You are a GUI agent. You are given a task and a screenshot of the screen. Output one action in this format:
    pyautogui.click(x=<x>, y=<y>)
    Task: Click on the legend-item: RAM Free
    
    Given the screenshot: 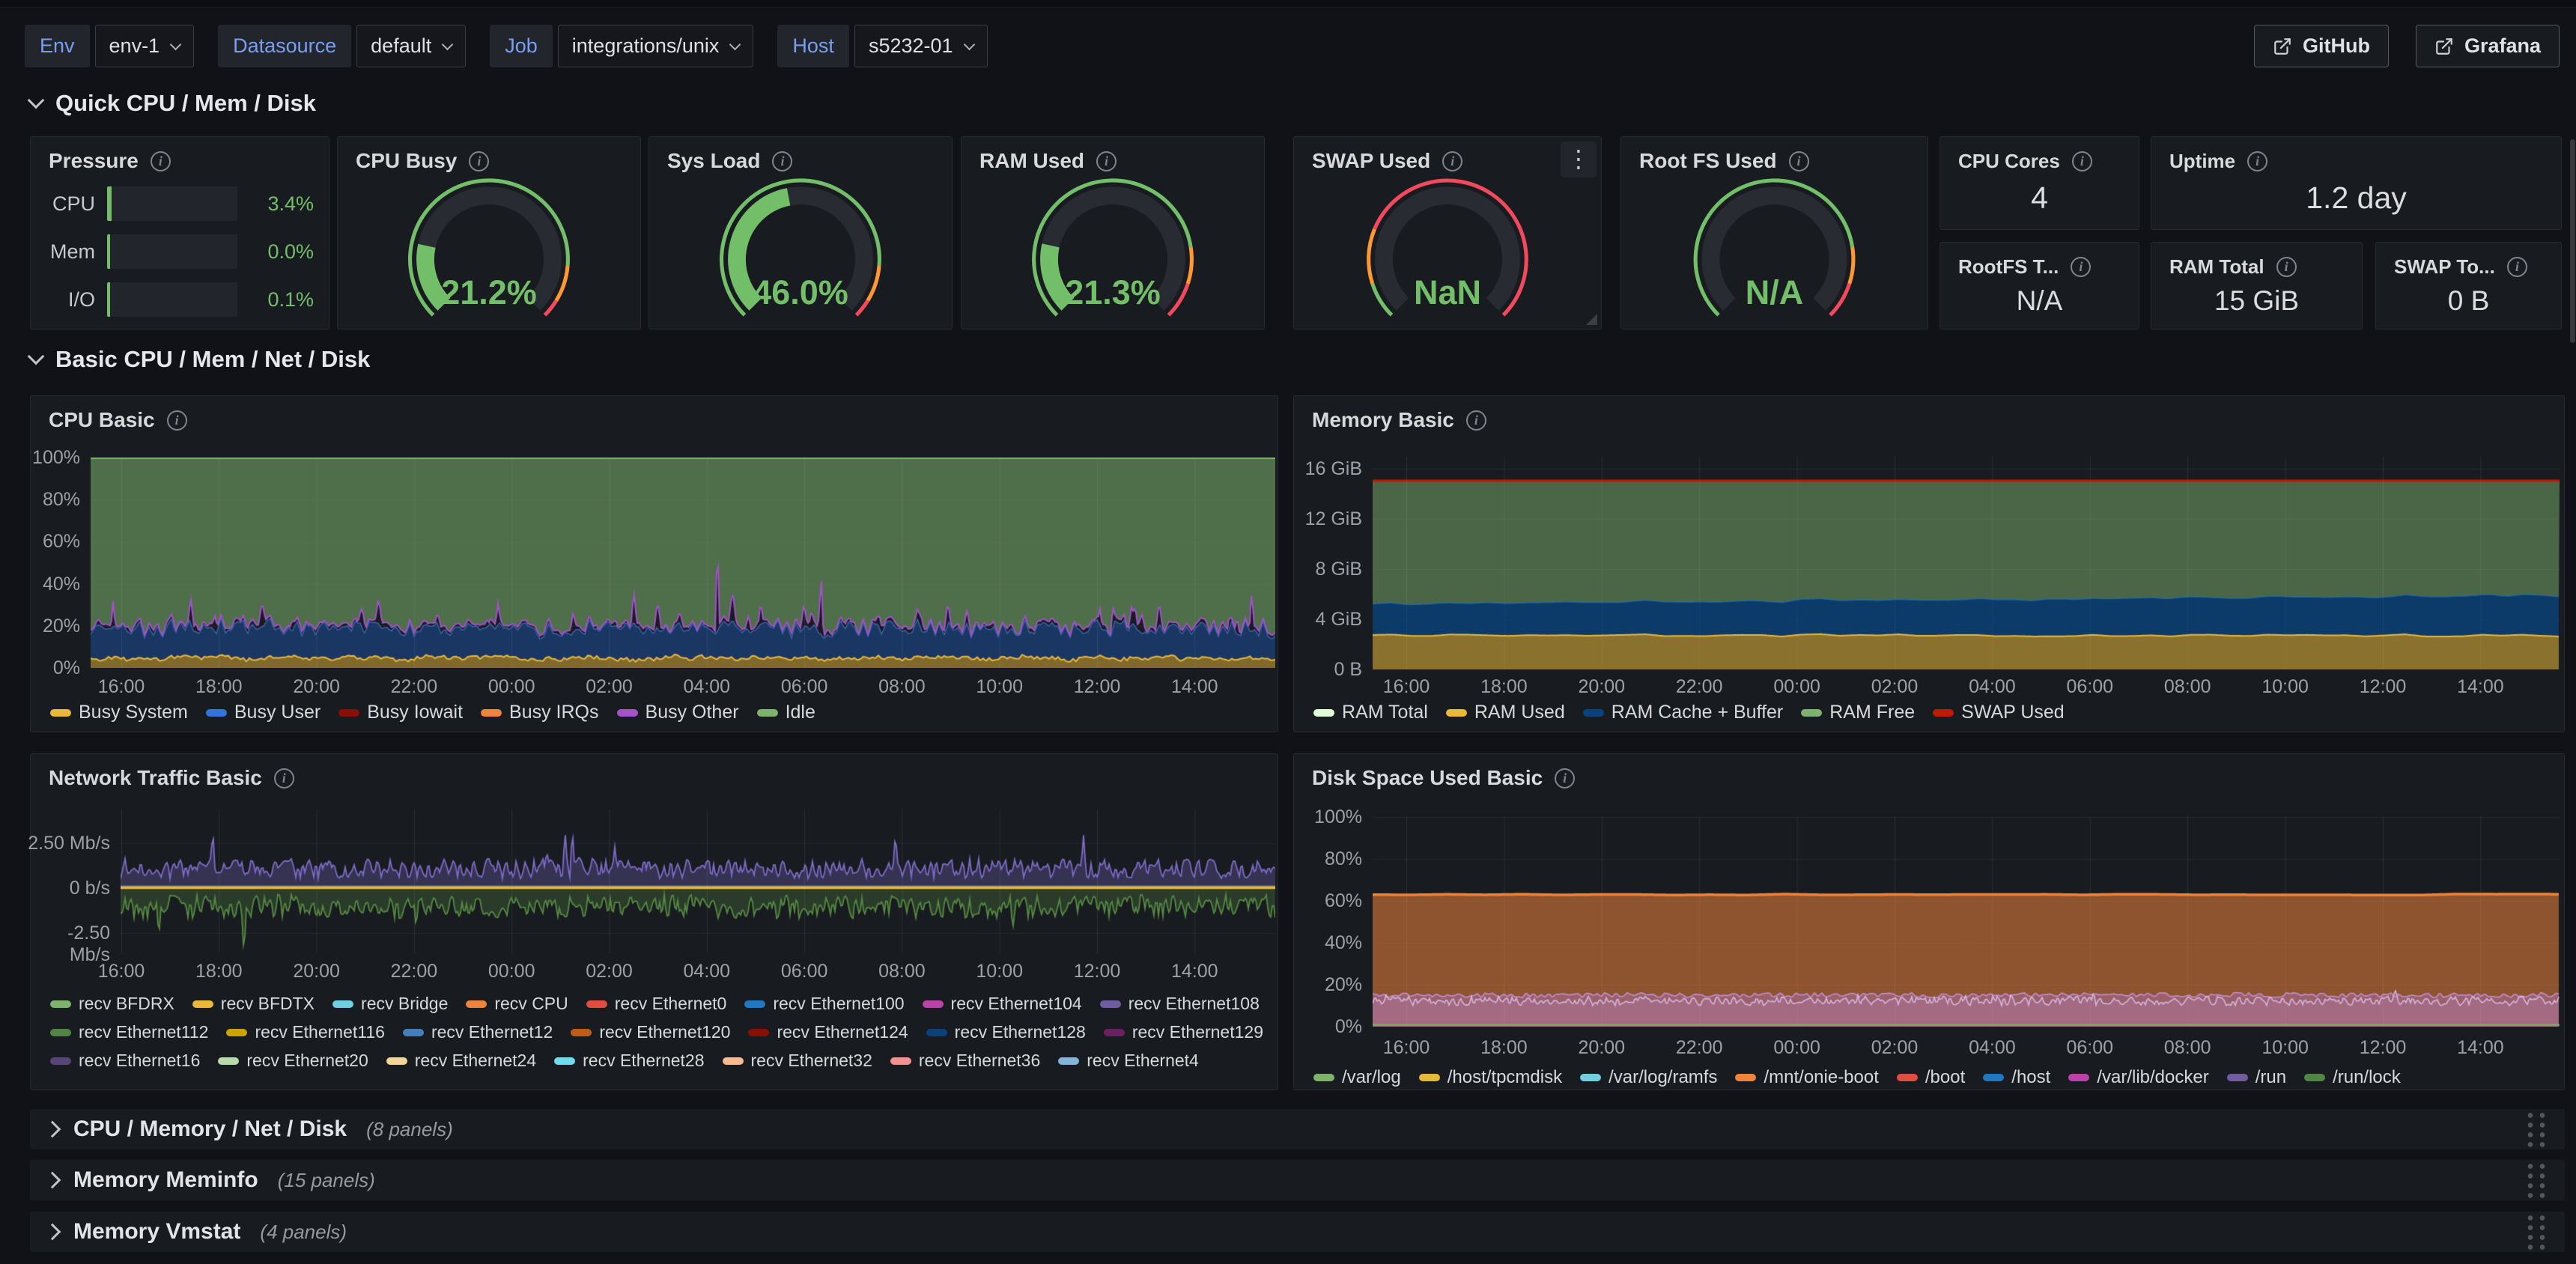 What is the action you would take?
    pyautogui.click(x=1858, y=712)
    